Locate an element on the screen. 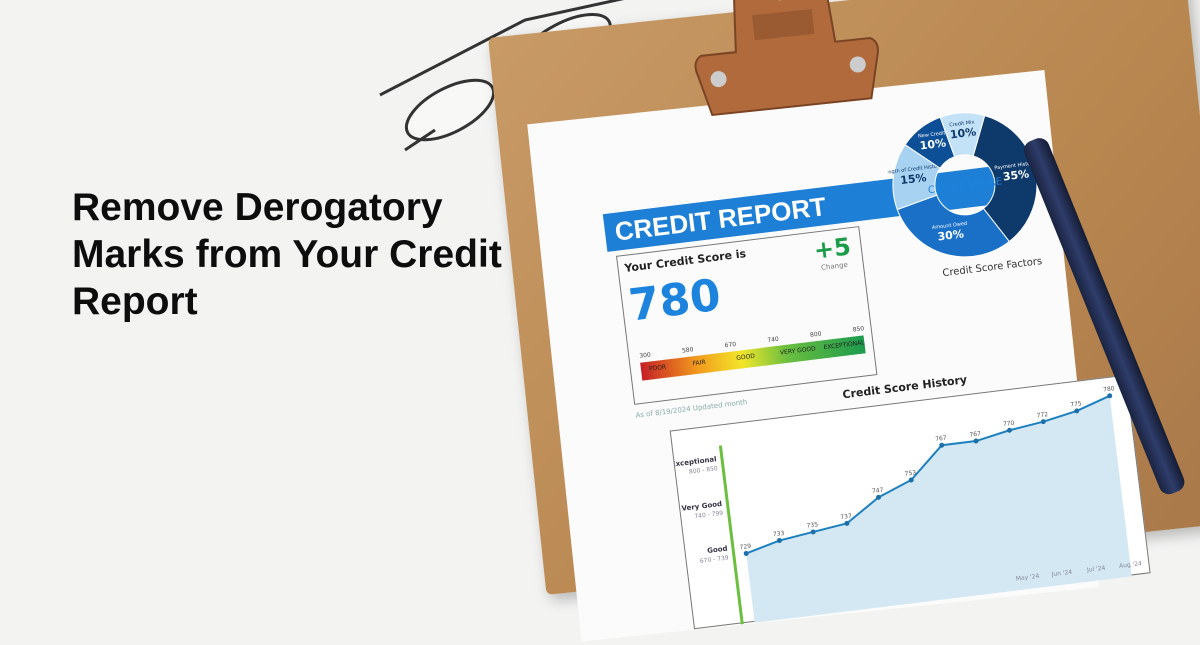 The image size is (1200, 645). score-change: +5 Change is located at coordinates (832, 252).